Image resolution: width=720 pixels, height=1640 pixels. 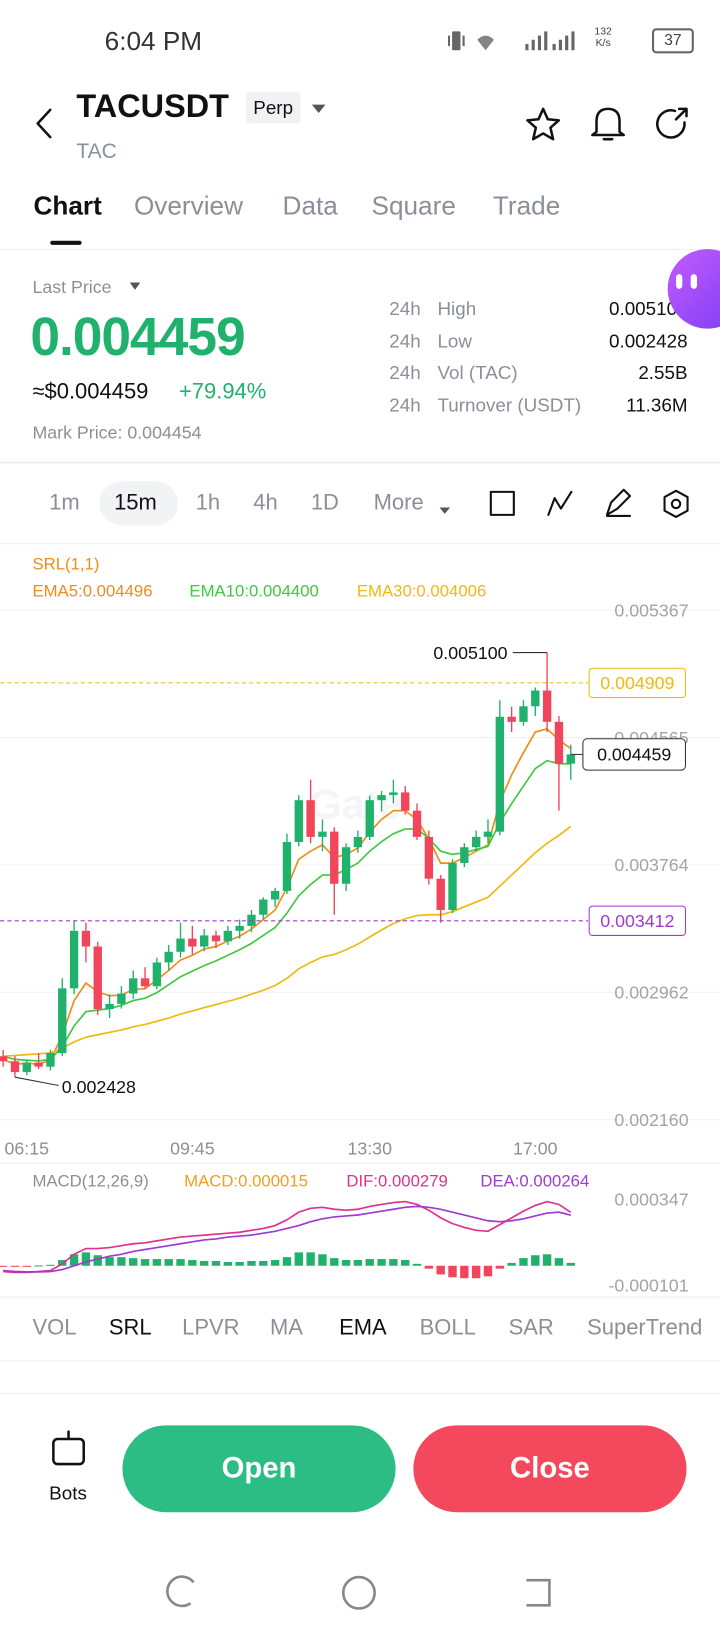 I want to click on price-line-label: 0.003412, so click(x=637, y=921).